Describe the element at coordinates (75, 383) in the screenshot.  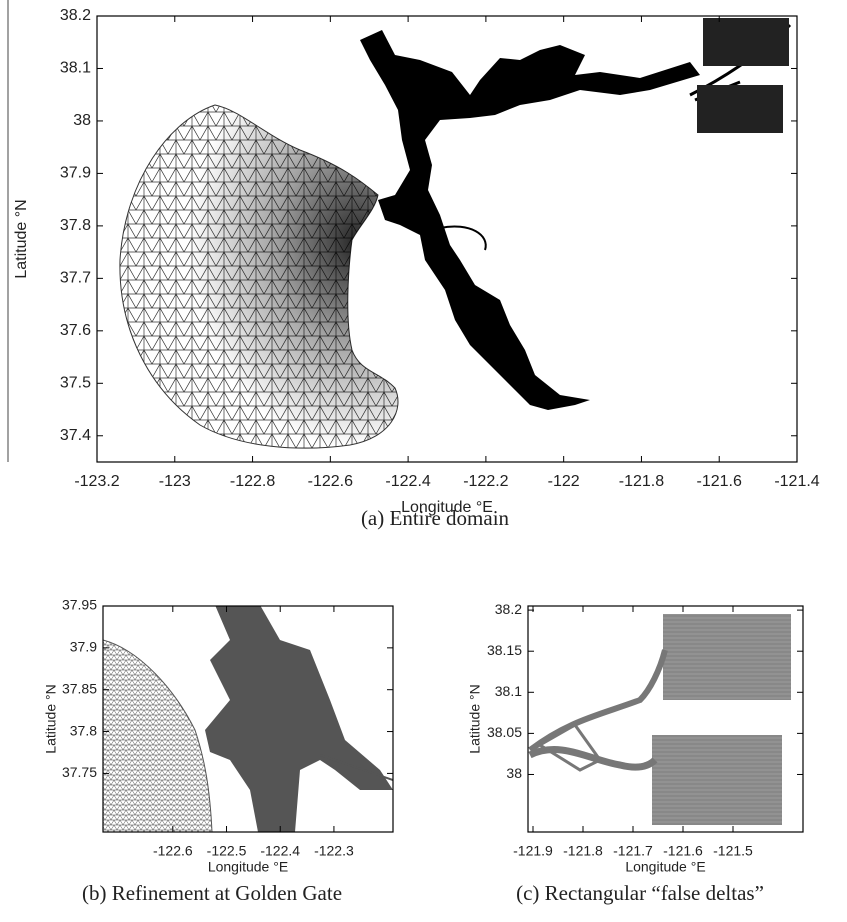
I see `y-tick-label: 37.5` at that location.